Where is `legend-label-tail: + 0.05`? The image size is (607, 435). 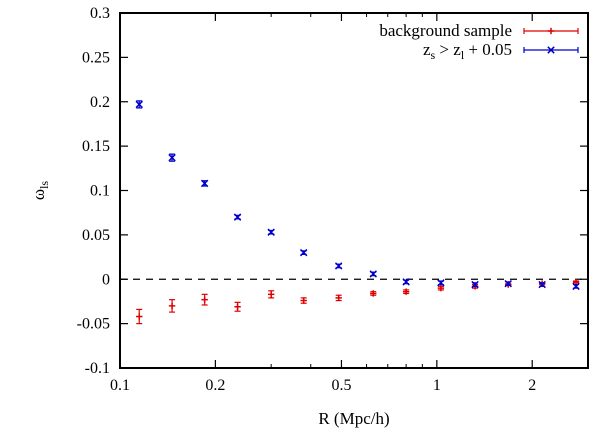 legend-label-tail: + 0.05 is located at coordinates (488, 49).